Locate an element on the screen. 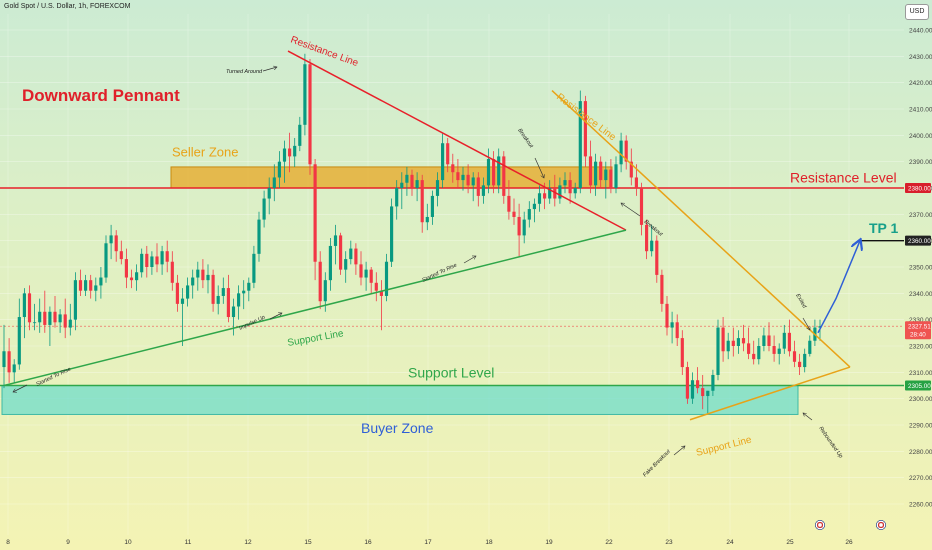  countdown-label: 28:40 is located at coordinates (918, 335).